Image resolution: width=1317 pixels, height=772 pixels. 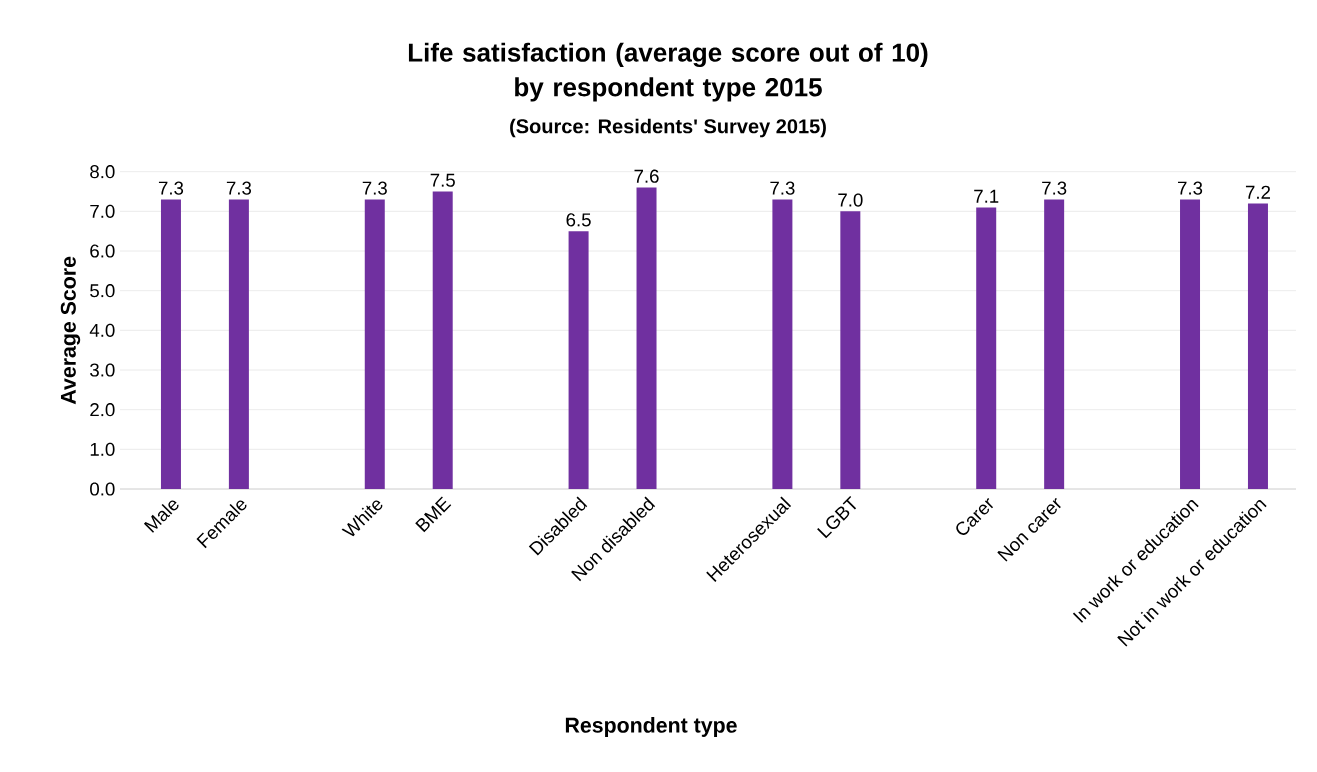 I want to click on data-label: 7.1, so click(x=986, y=196).